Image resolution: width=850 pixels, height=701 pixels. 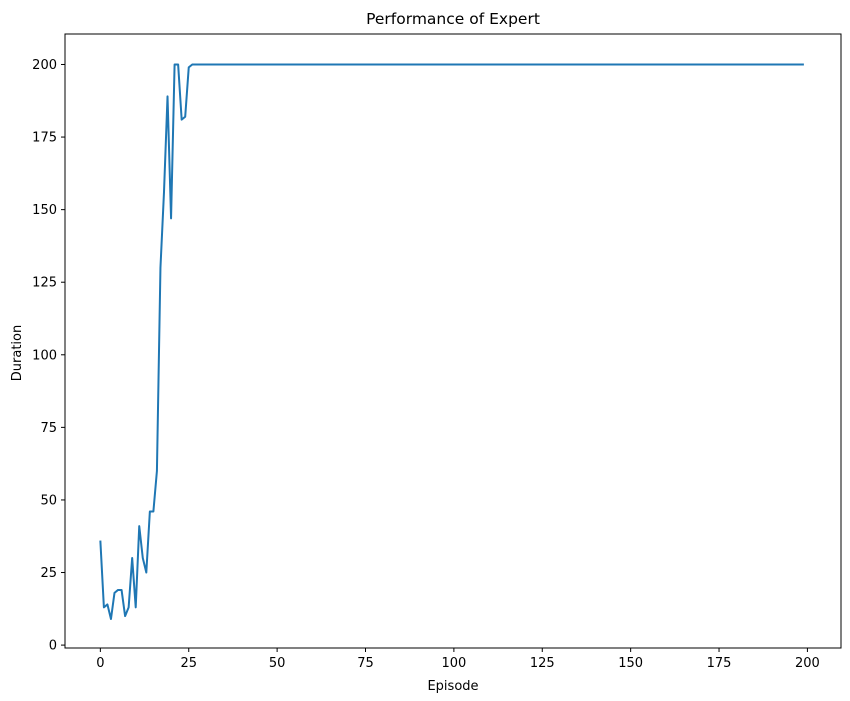 What do you see at coordinates (17, 353) in the screenshot?
I see `y-axis-label: Duration` at bounding box center [17, 353].